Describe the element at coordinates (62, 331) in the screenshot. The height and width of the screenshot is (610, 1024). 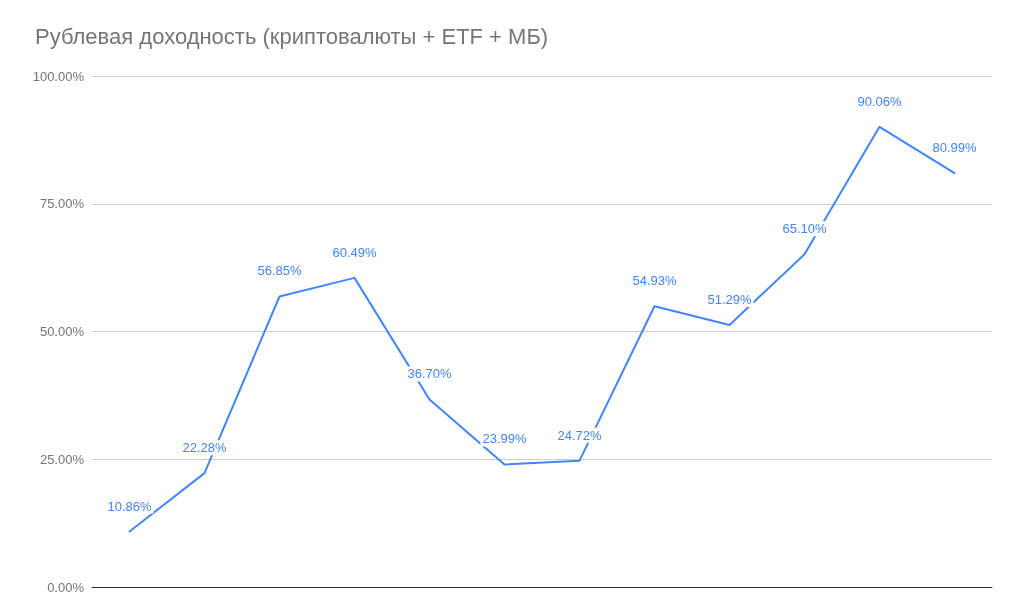
I see `y-tick-label: 50.00%` at that location.